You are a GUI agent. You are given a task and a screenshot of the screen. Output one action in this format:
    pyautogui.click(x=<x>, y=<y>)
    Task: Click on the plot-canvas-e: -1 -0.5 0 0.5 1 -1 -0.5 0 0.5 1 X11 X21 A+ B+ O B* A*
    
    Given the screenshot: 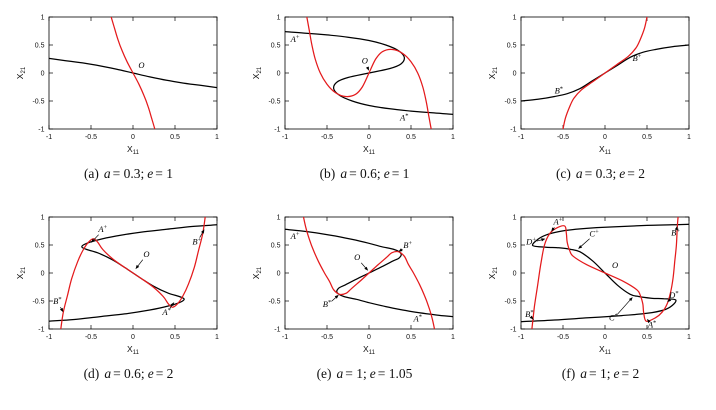 What is the action you would take?
    pyautogui.click(x=353, y=285)
    